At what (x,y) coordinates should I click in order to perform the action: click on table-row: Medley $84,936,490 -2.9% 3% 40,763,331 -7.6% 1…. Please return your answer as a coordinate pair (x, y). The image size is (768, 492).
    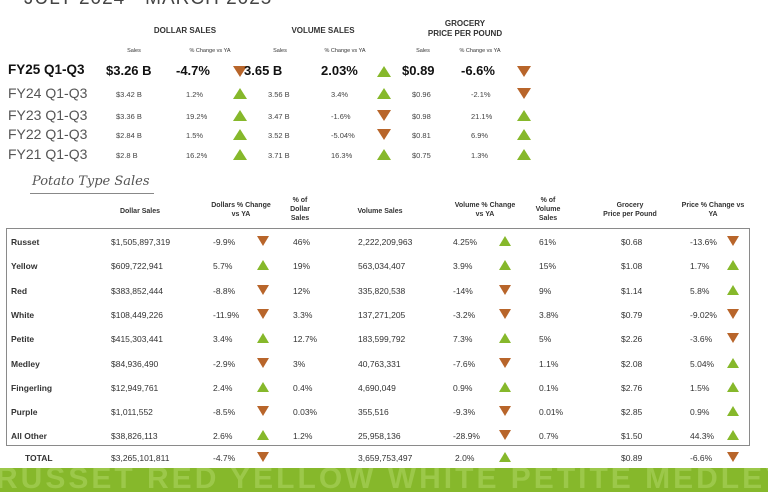
    Looking at the image, I should click on (377, 365).